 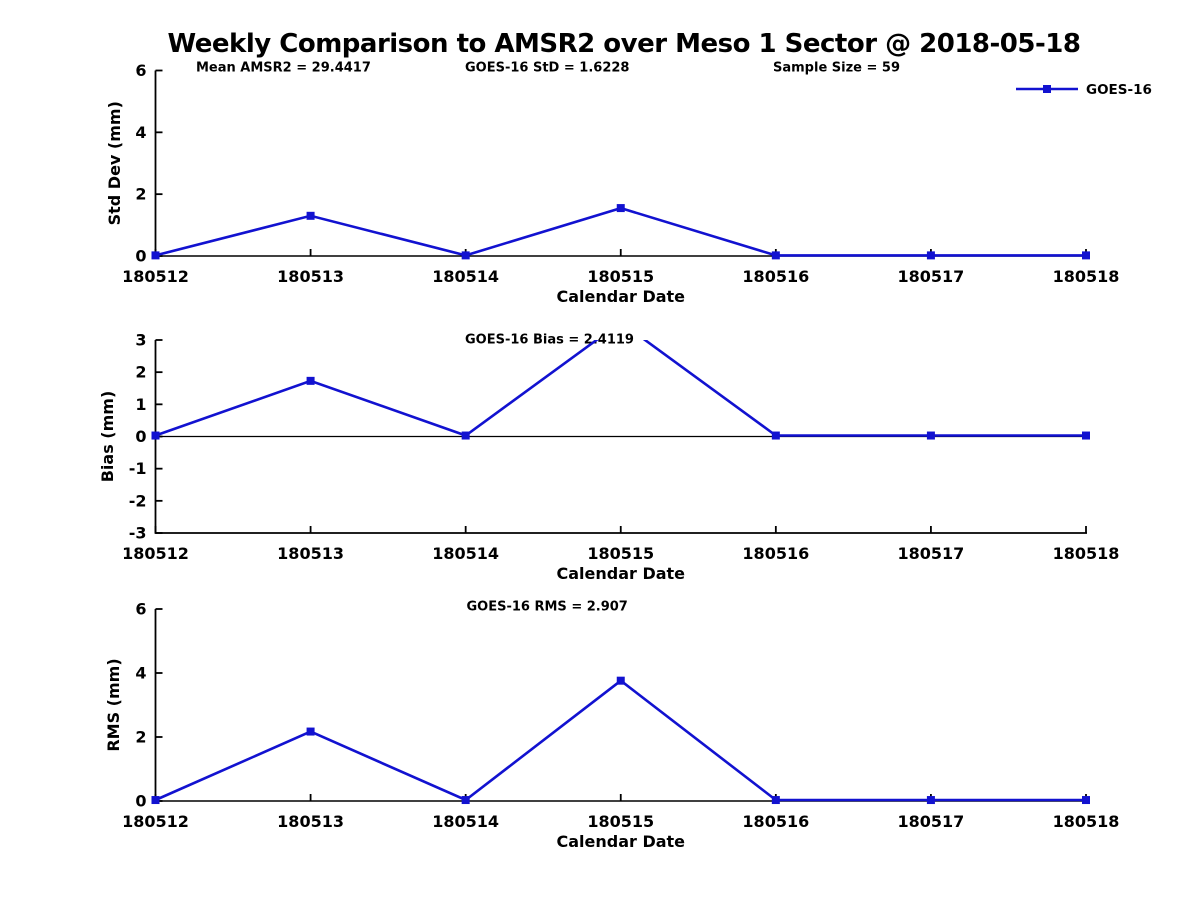 I want to click on y-axis-label: Std Dev (mm), so click(x=114, y=163).